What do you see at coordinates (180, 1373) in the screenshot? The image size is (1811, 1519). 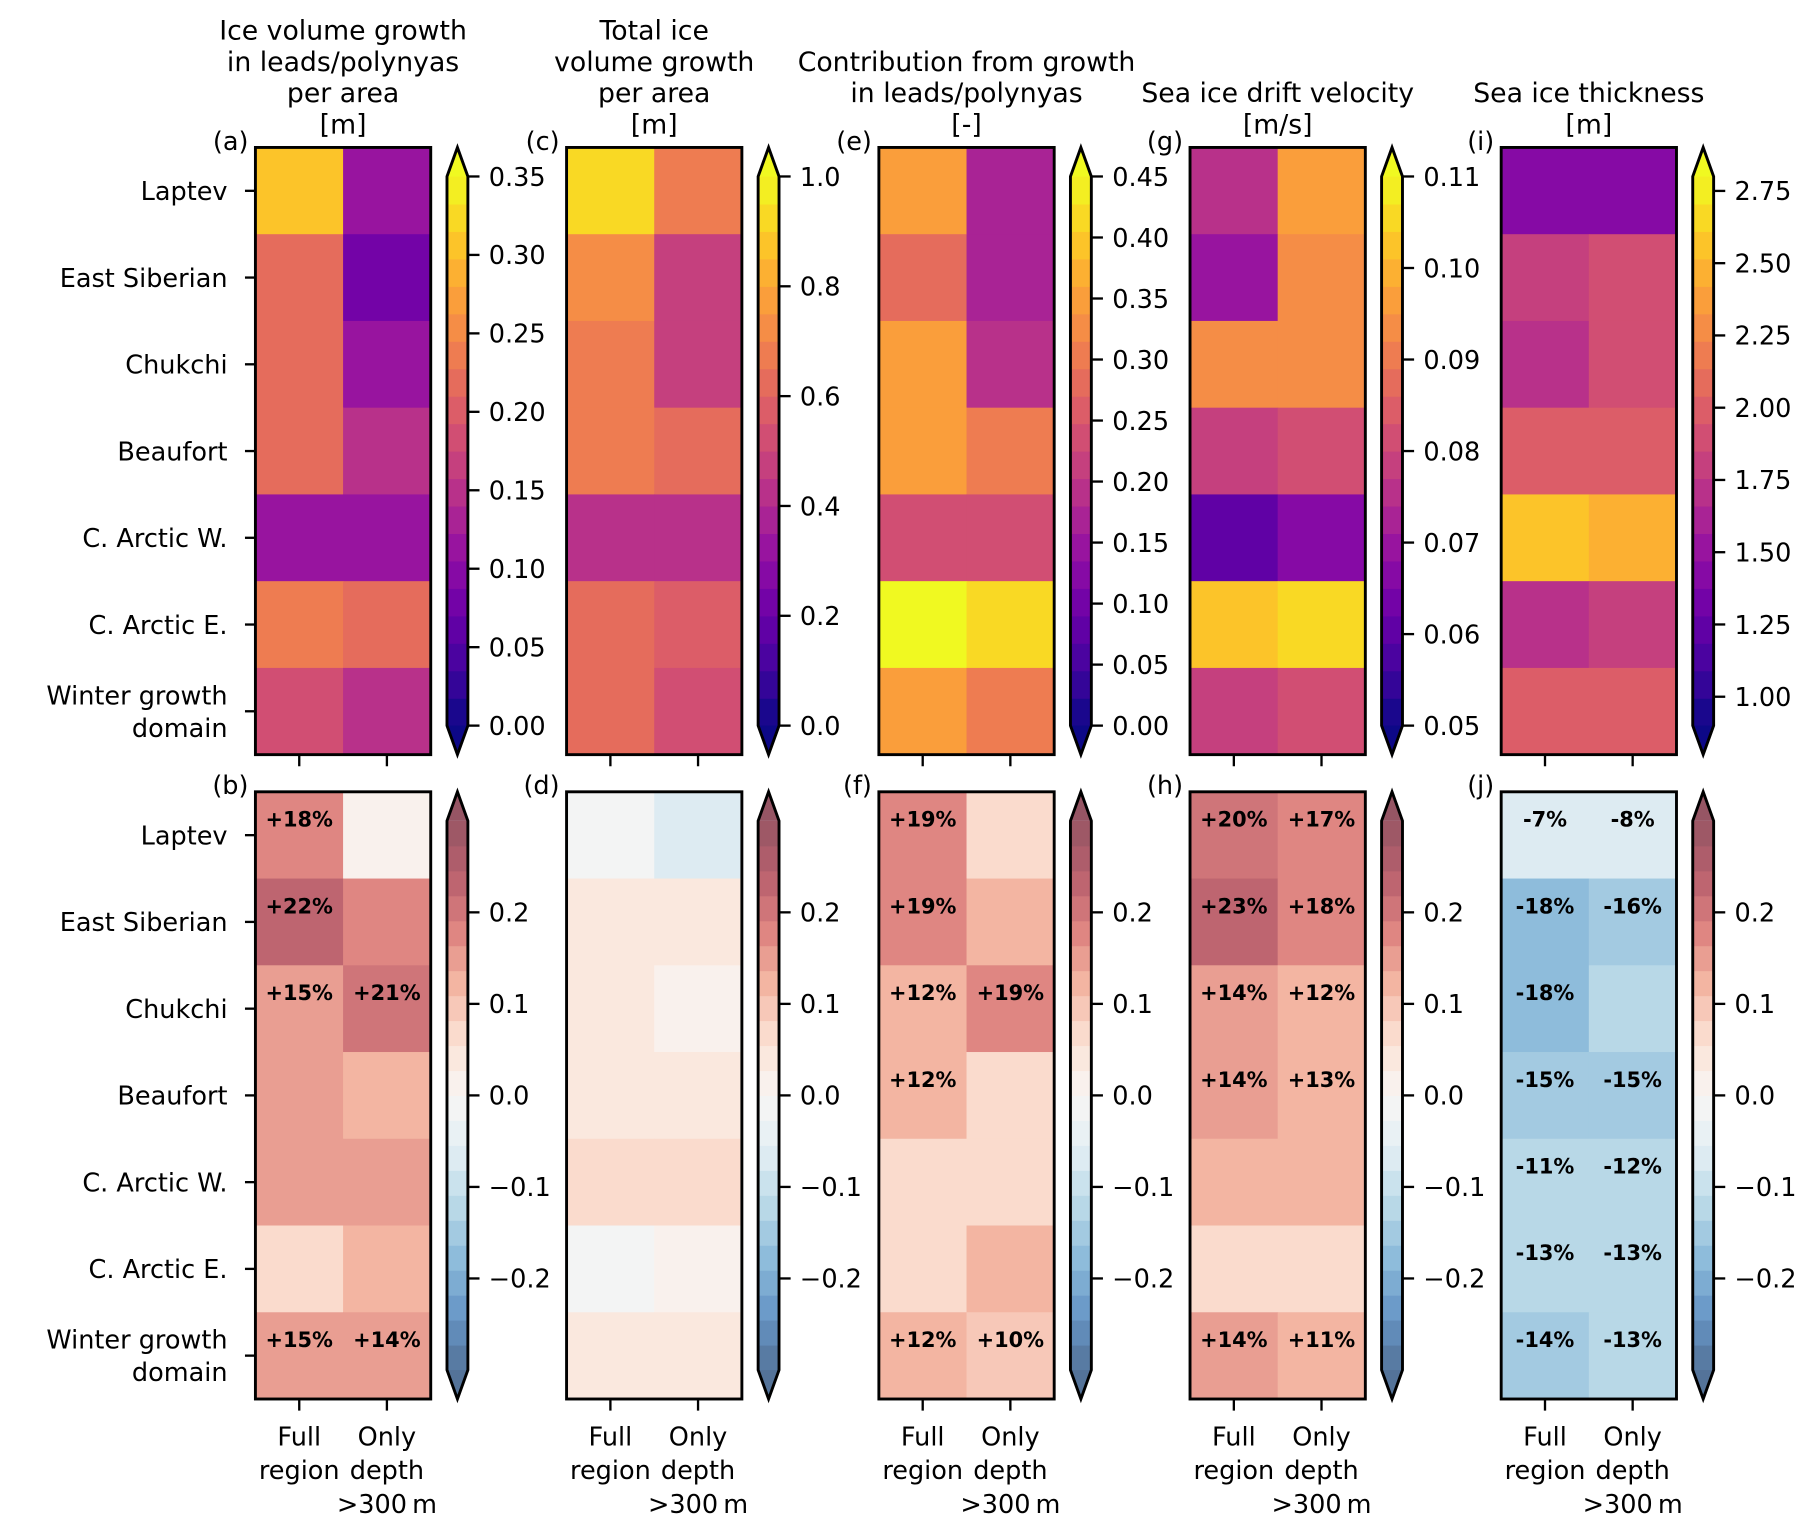 I see `row-label-line: domain` at bounding box center [180, 1373].